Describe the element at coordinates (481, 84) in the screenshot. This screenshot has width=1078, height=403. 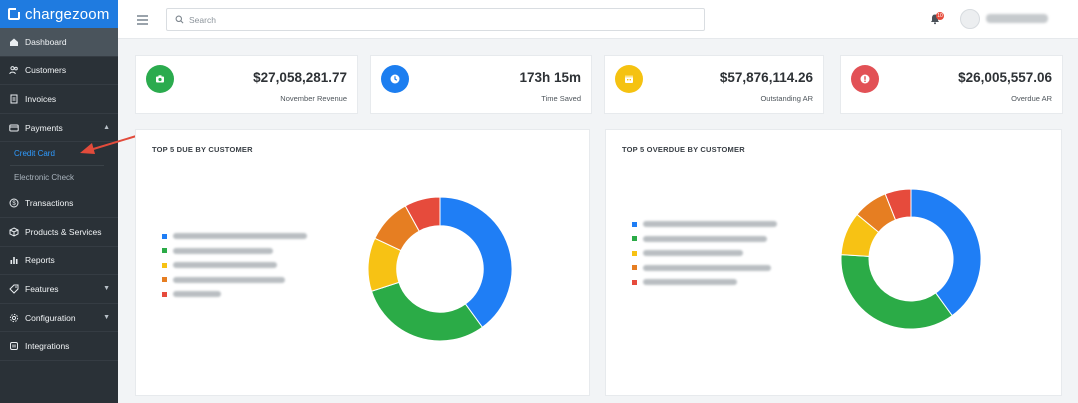
I see `stat-card-time-saved: 173h 15m Time Saved` at that location.